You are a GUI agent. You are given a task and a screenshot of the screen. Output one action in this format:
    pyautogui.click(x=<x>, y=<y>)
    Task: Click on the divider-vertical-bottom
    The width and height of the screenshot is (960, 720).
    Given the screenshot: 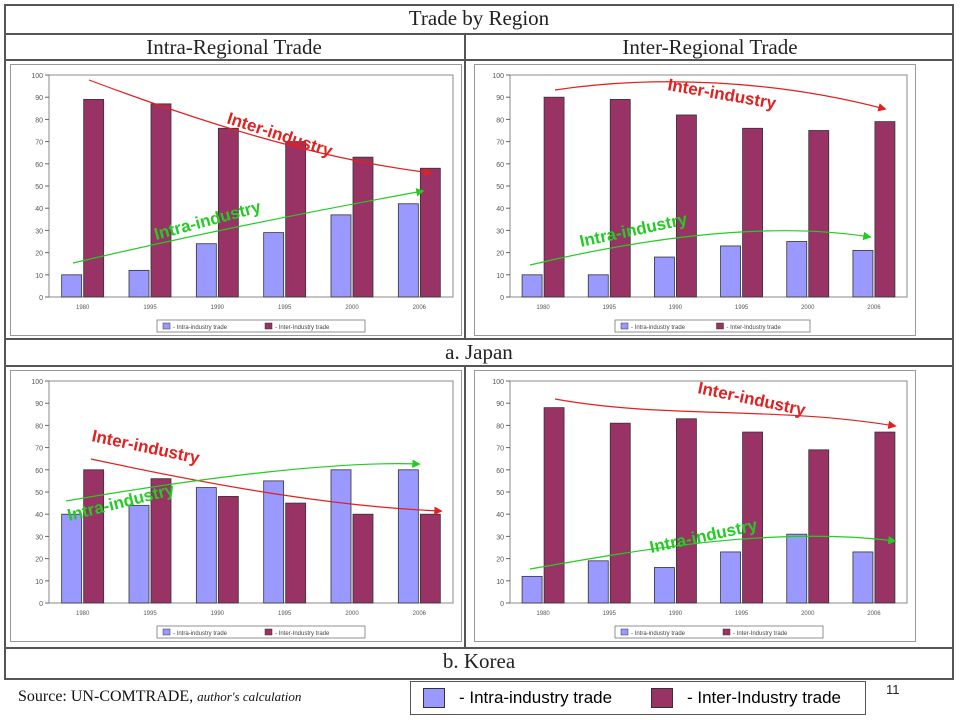 What is the action you would take?
    pyautogui.click(x=465, y=506)
    